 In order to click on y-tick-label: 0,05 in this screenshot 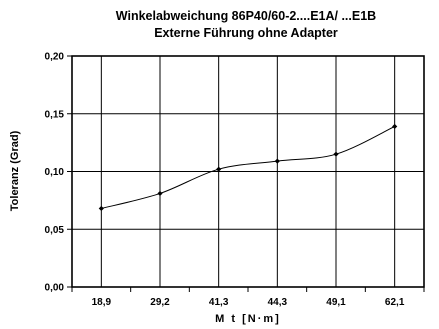, I will do `click(55, 230)`.